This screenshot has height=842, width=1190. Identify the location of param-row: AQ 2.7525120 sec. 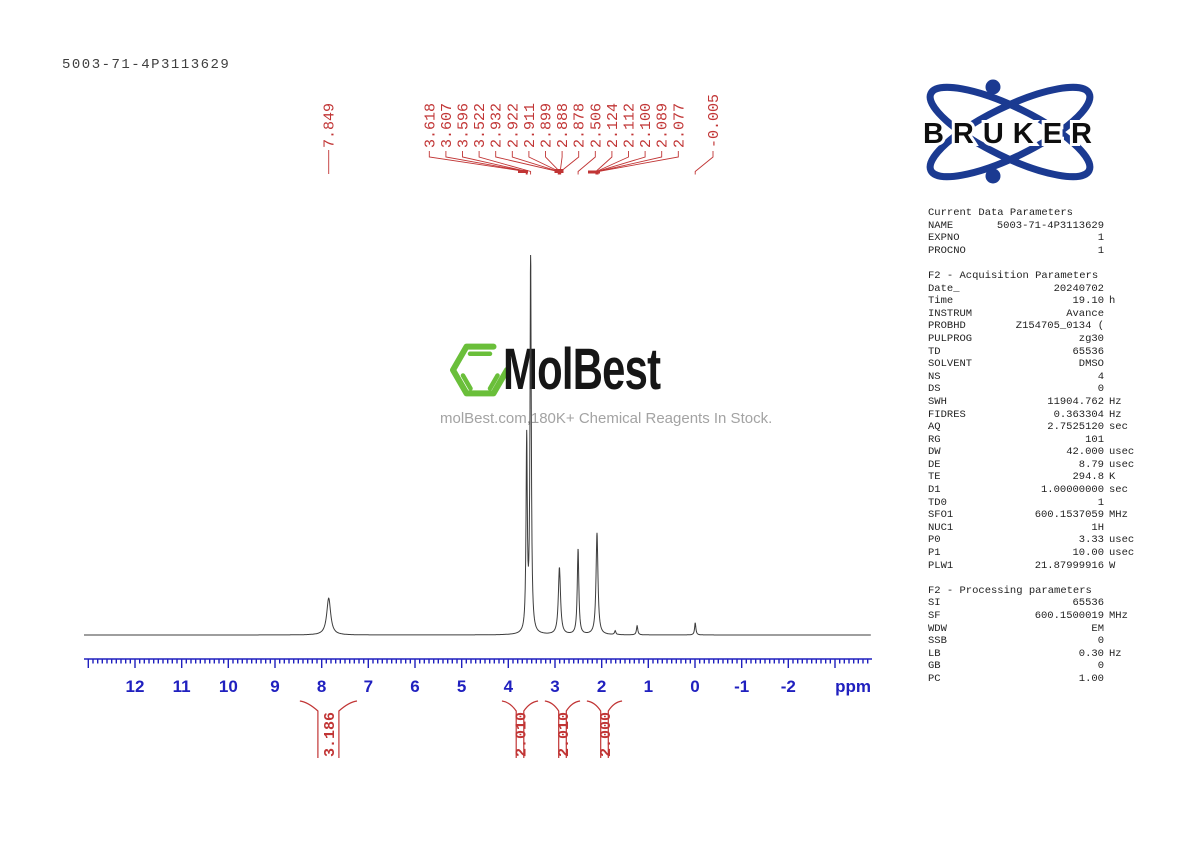
(1034, 427).